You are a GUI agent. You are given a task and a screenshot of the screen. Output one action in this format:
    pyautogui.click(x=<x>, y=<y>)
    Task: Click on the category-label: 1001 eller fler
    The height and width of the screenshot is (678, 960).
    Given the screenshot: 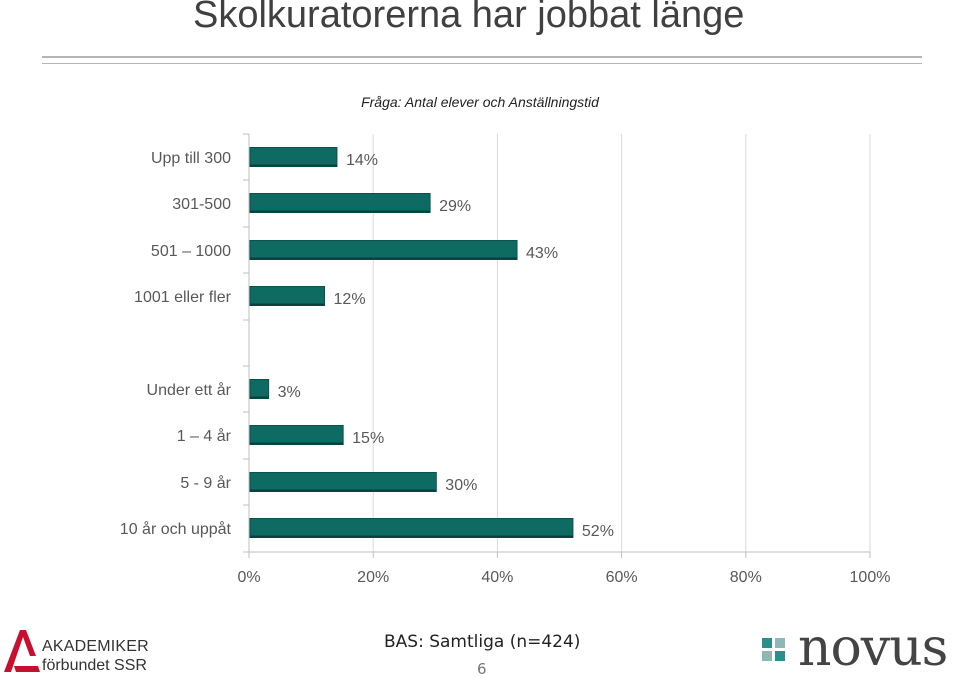 What is the action you would take?
    pyautogui.click(x=183, y=297)
    